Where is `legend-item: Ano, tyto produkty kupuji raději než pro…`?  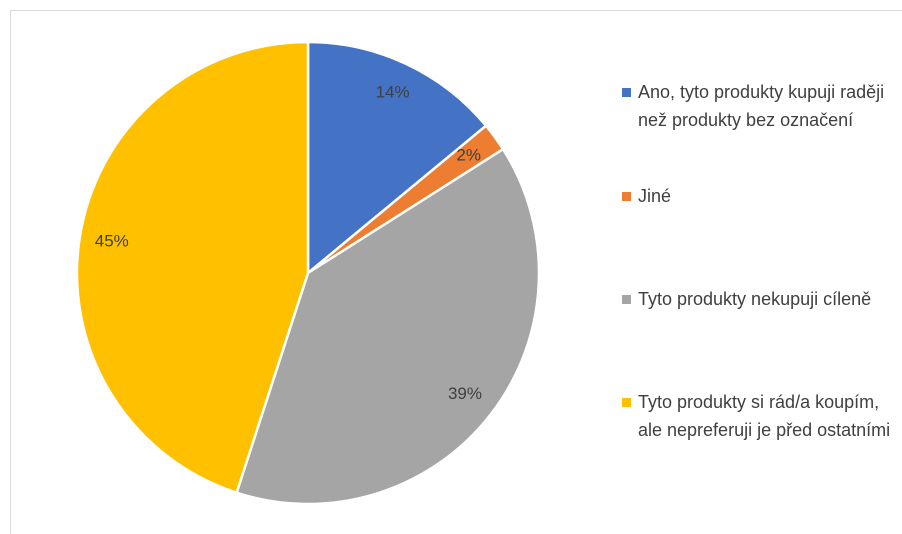
legend-item: Ano, tyto produkty kupuji raději než pro… is located at coordinates (757, 106).